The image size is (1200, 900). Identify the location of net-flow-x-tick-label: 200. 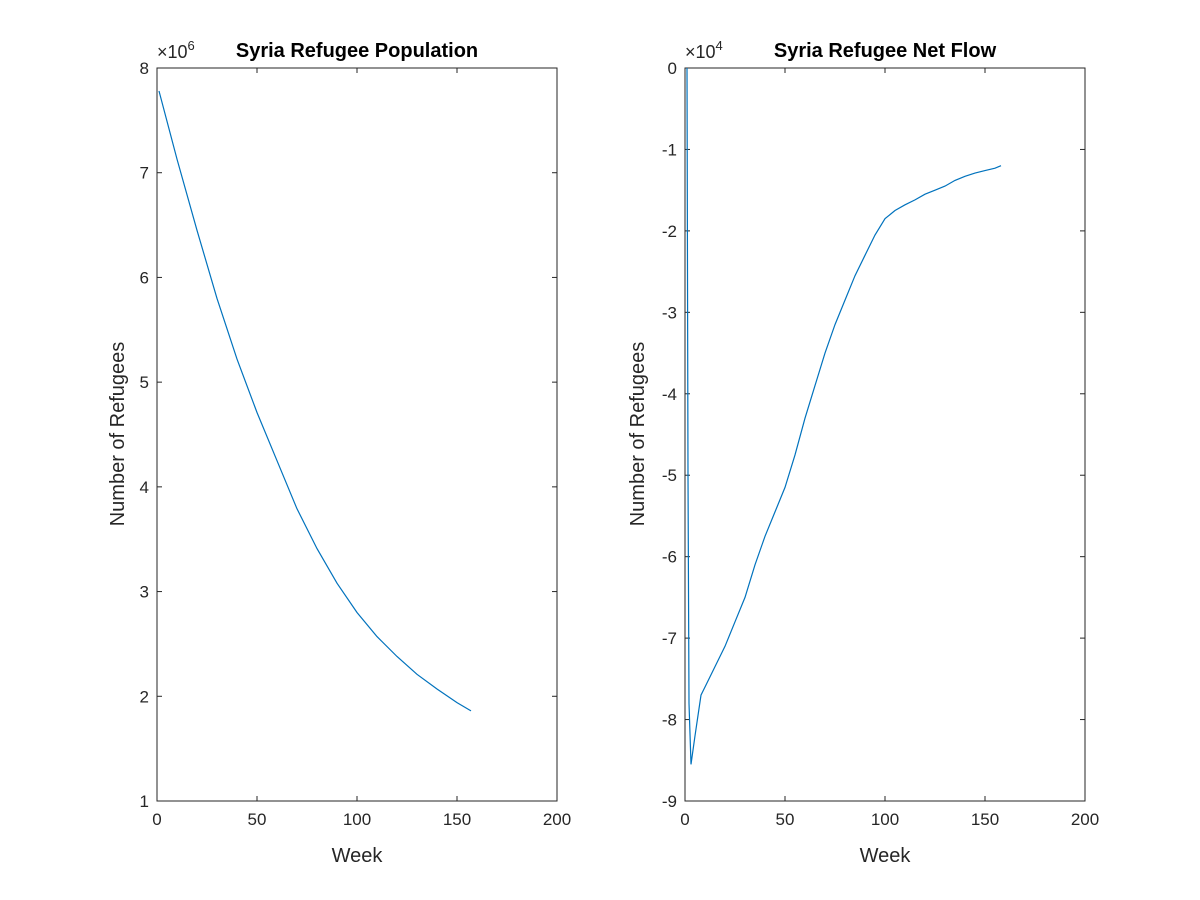
(1085, 819).